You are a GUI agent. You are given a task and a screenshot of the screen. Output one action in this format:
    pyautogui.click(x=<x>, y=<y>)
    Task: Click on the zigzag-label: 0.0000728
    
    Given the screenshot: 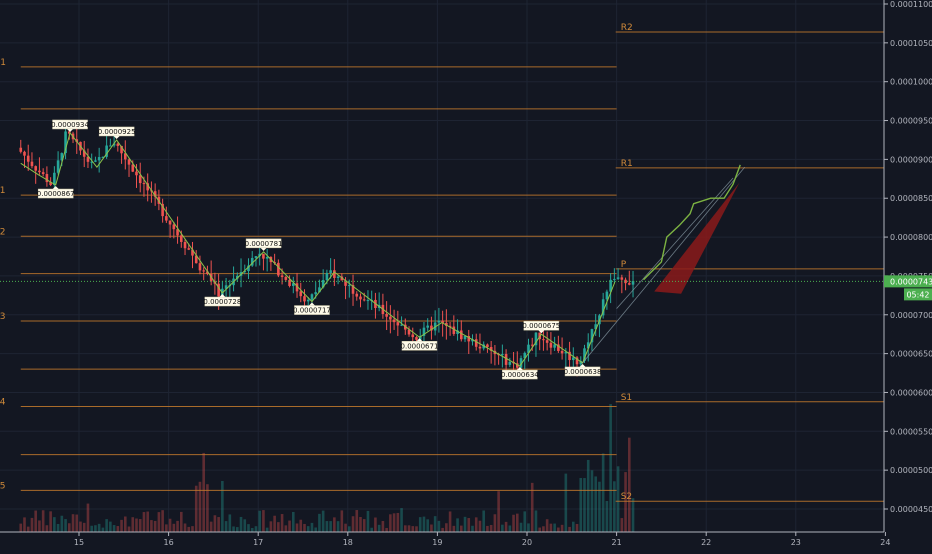 What is the action you would take?
    pyautogui.click(x=222, y=302)
    